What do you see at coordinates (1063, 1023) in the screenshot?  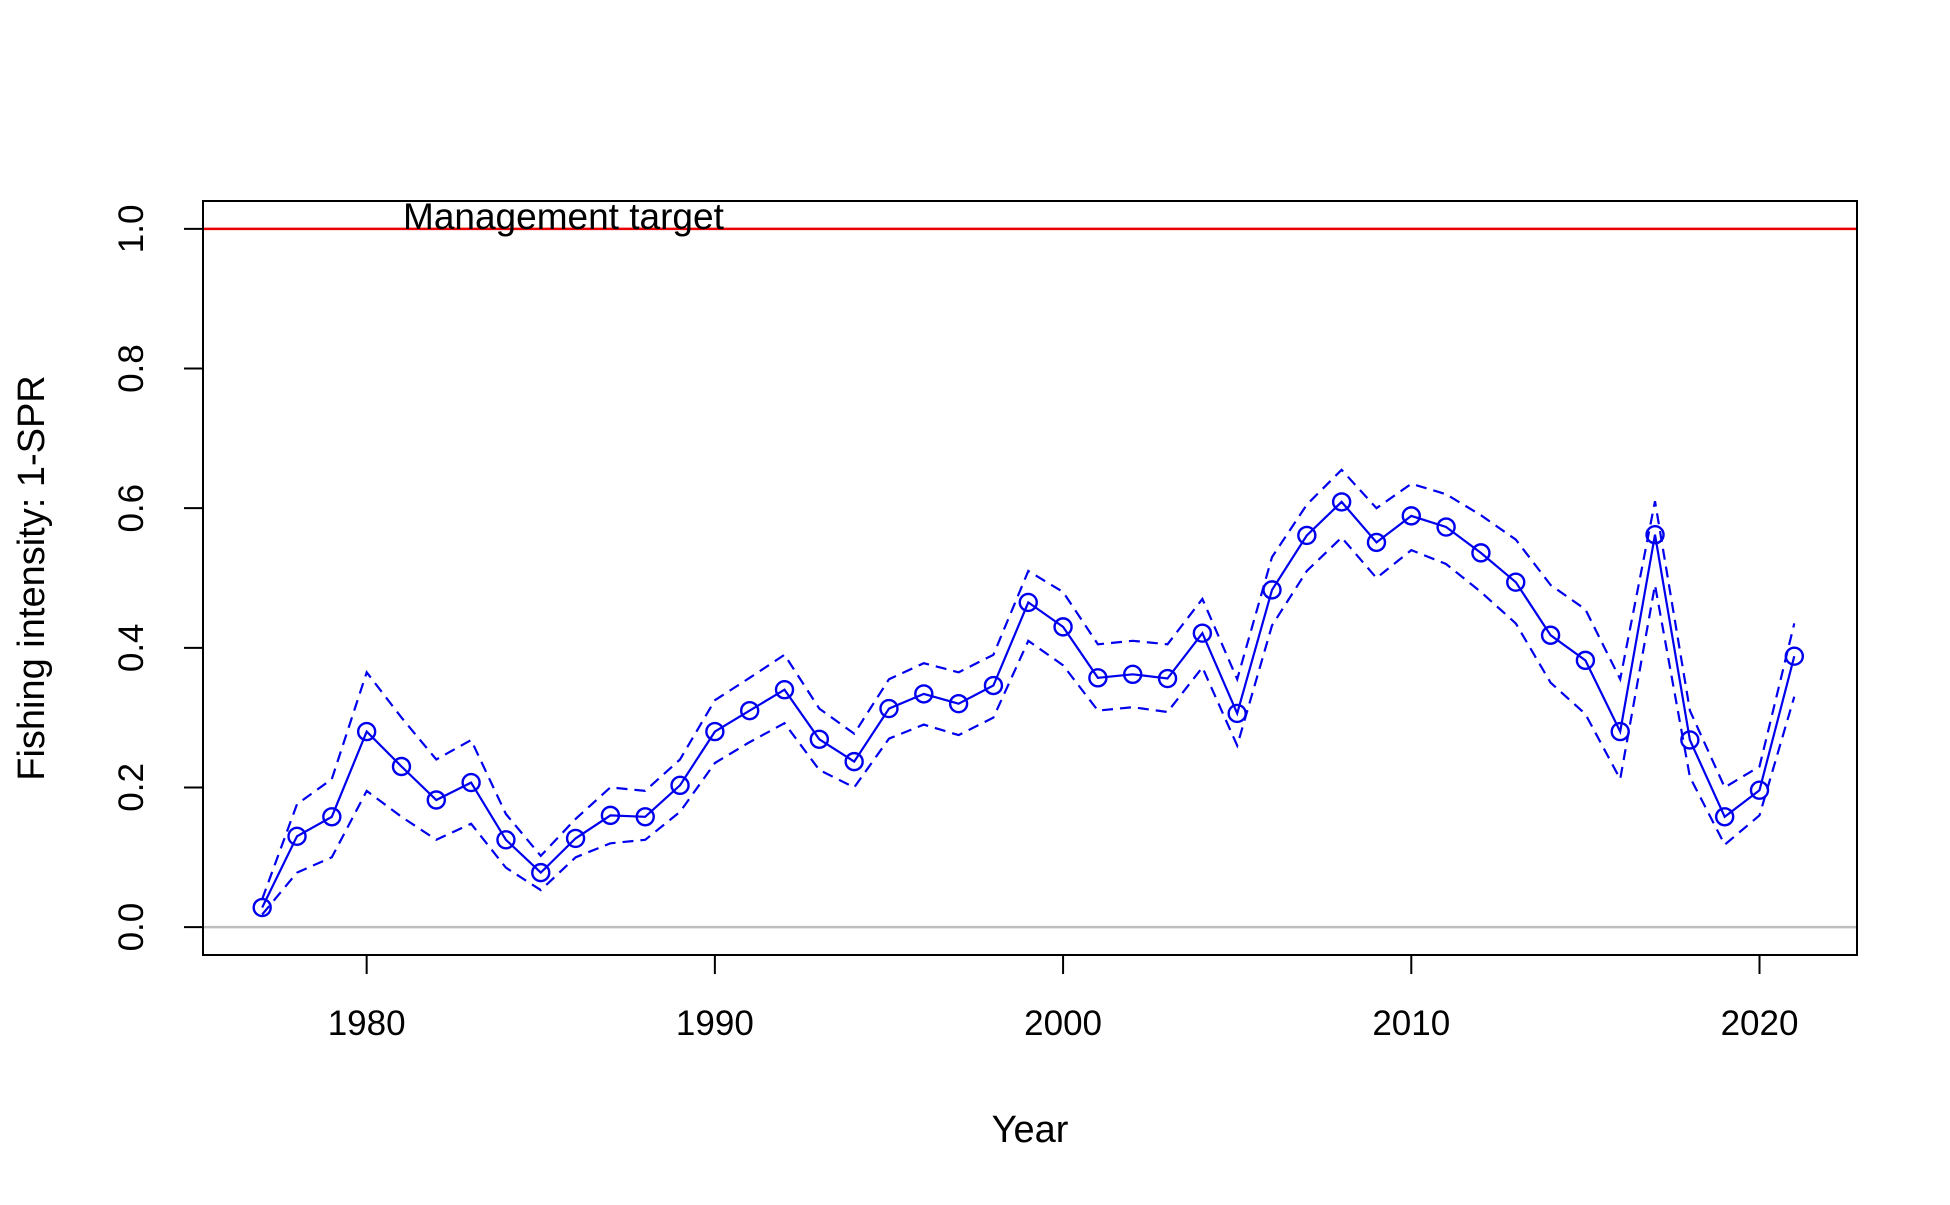 I see `x-tick-label: 2000` at bounding box center [1063, 1023].